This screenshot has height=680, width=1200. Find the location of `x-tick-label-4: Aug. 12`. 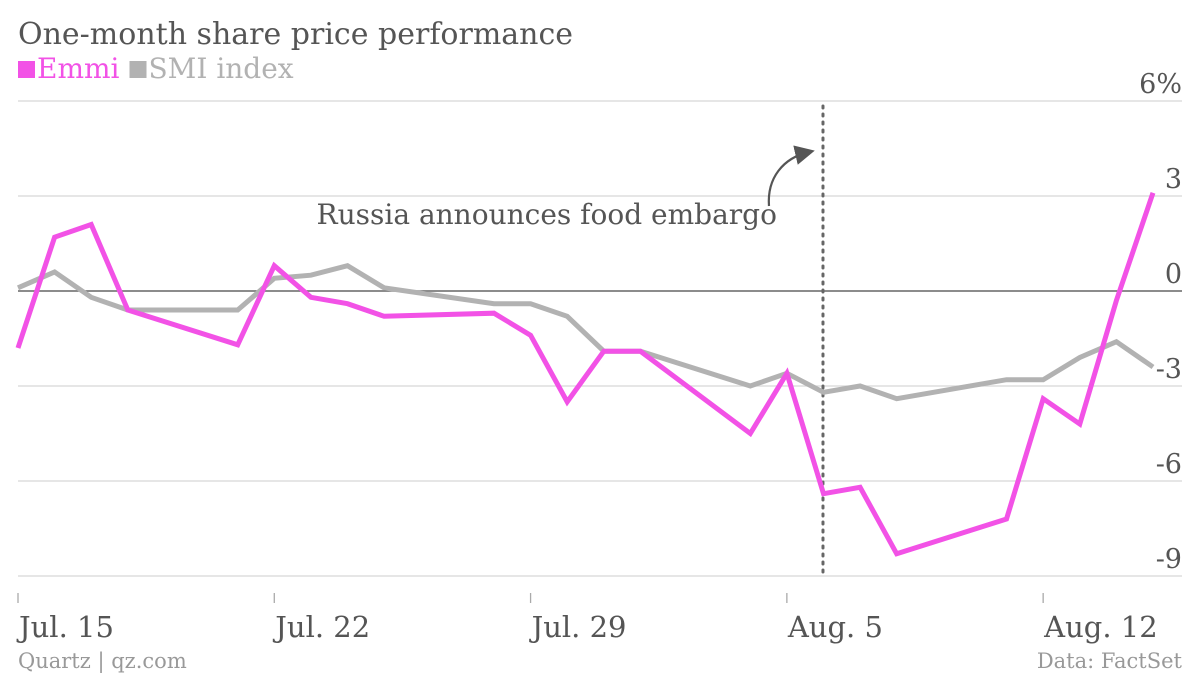

x-tick-label-4: Aug. 12 is located at coordinates (1100, 627).